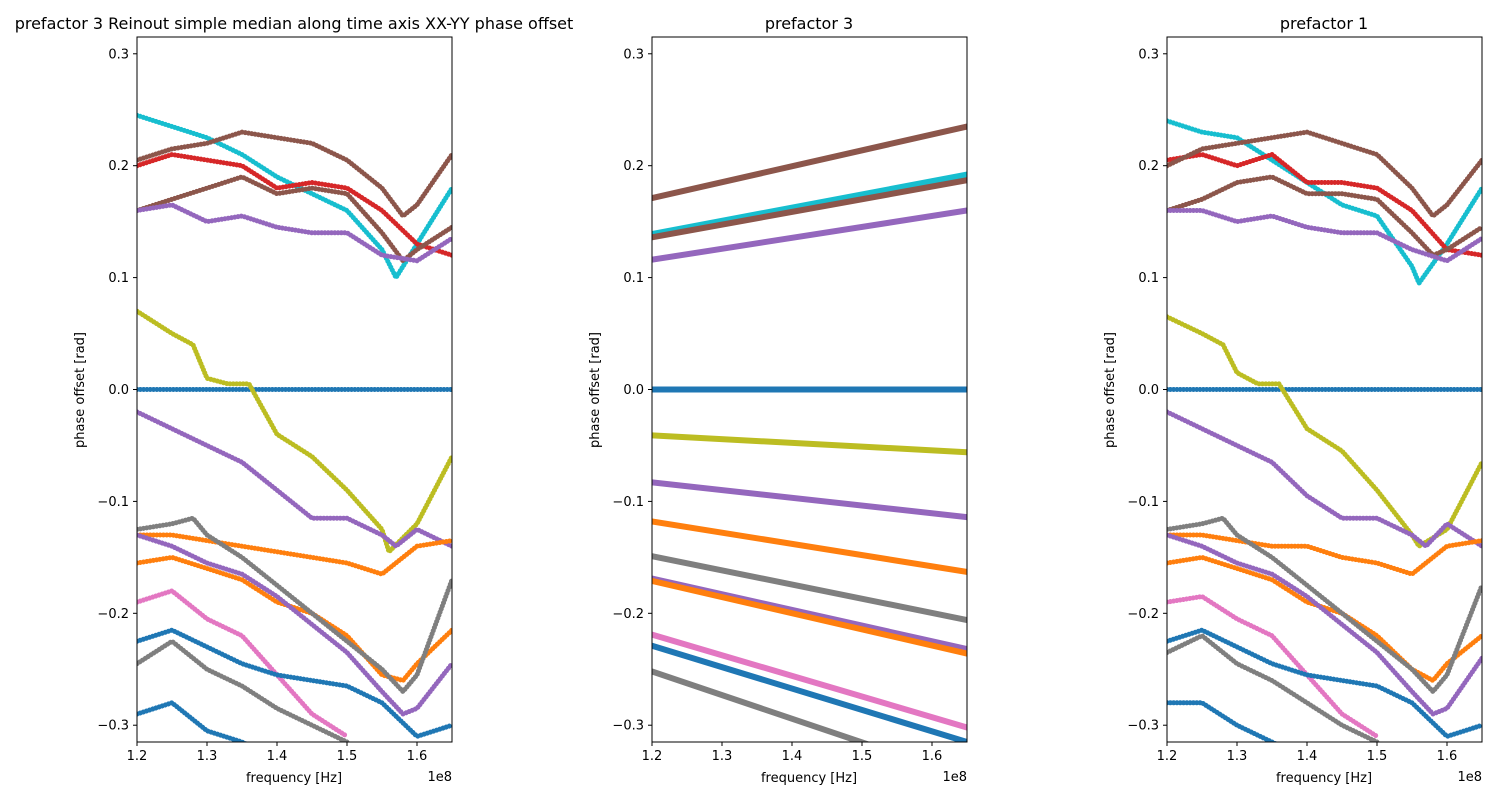  What do you see at coordinates (954, 777) in the screenshot?
I see `panel-2-offset-label: 1e8` at bounding box center [954, 777].